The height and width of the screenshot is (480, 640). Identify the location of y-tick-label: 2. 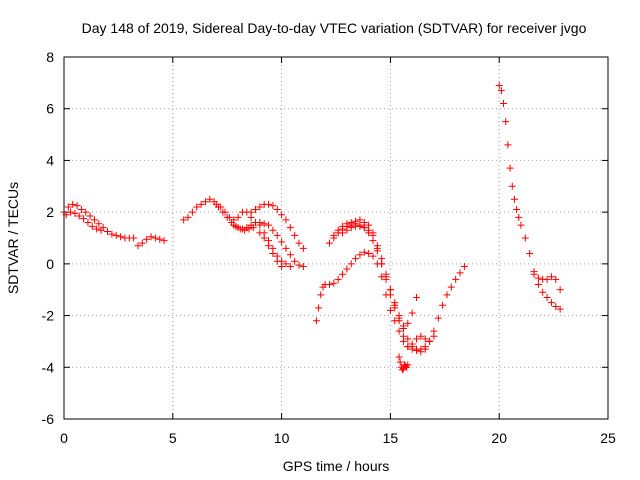
(50, 212).